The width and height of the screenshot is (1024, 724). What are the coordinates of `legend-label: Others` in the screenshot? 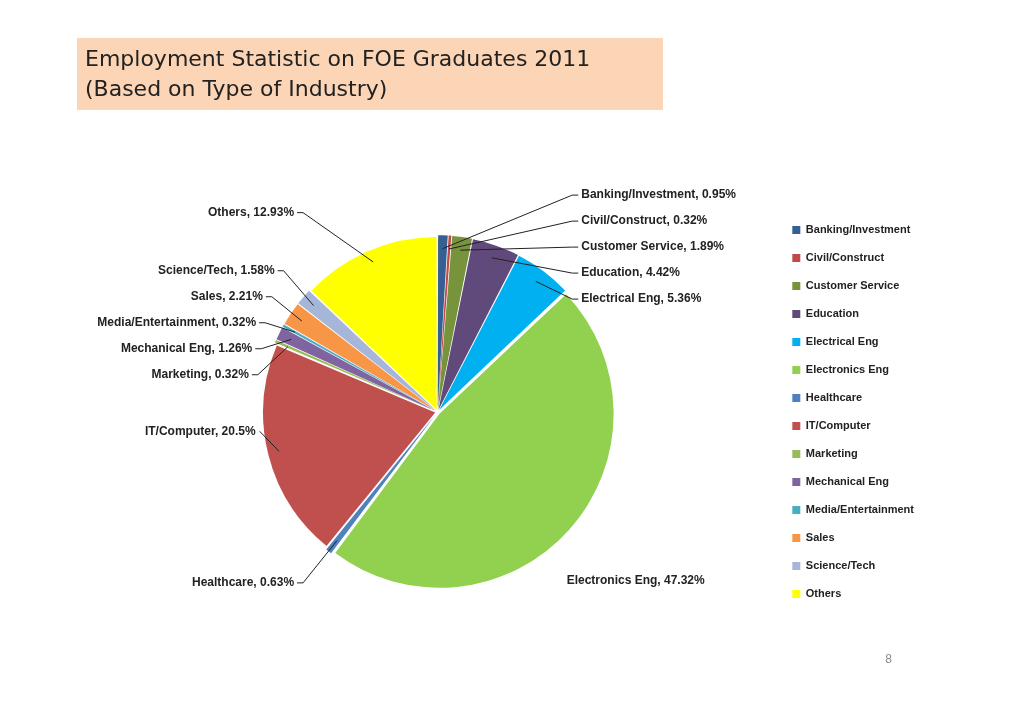 It's located at (823, 593).